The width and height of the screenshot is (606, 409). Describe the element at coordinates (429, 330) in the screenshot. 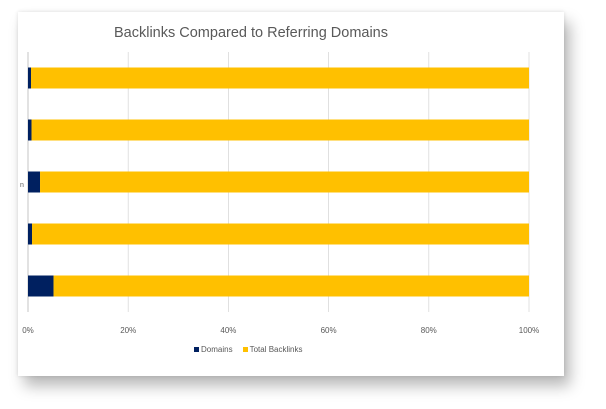

I see `x-tick-label: 80%` at that location.